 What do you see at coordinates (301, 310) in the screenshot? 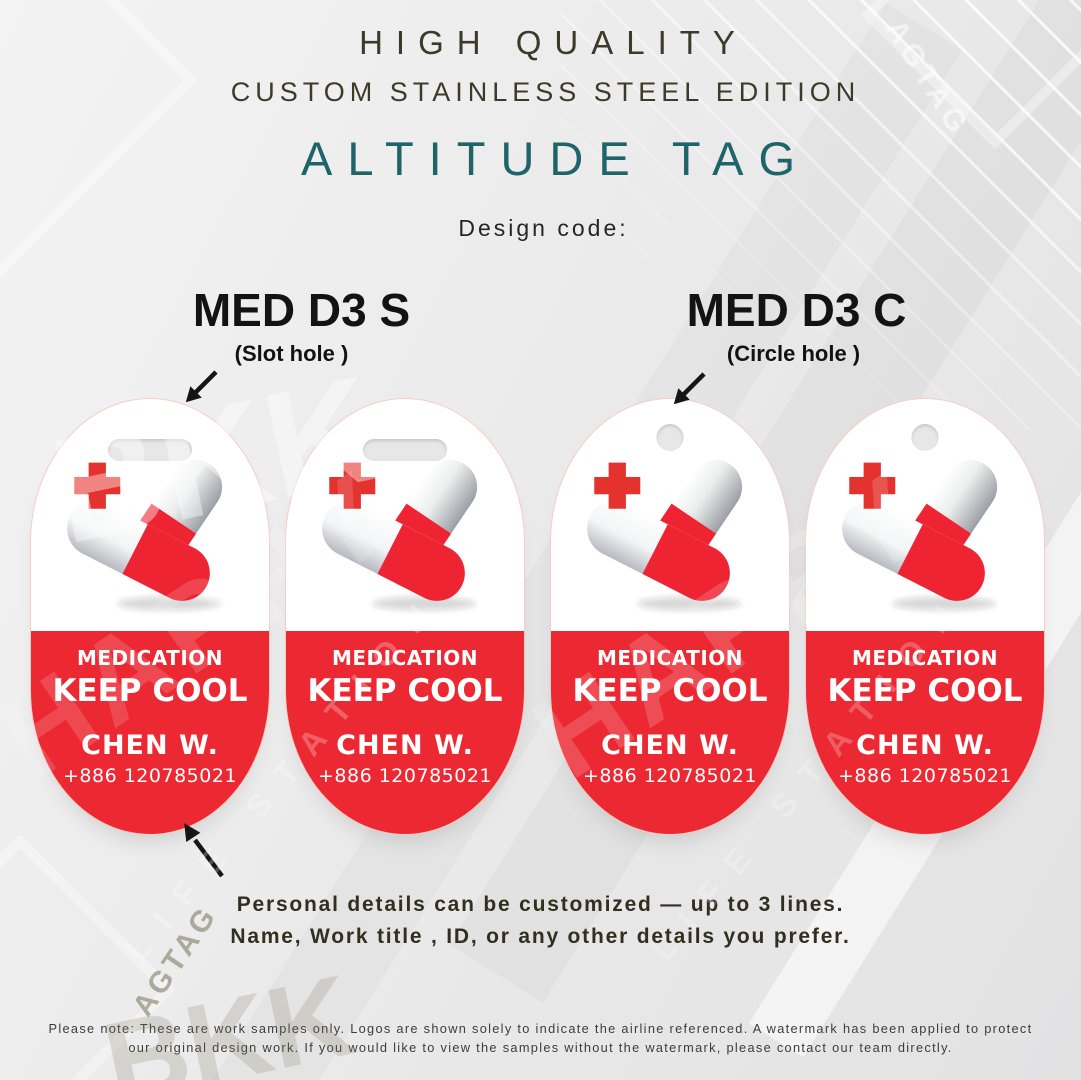
I see `design-code-slot: MED D3 S` at bounding box center [301, 310].